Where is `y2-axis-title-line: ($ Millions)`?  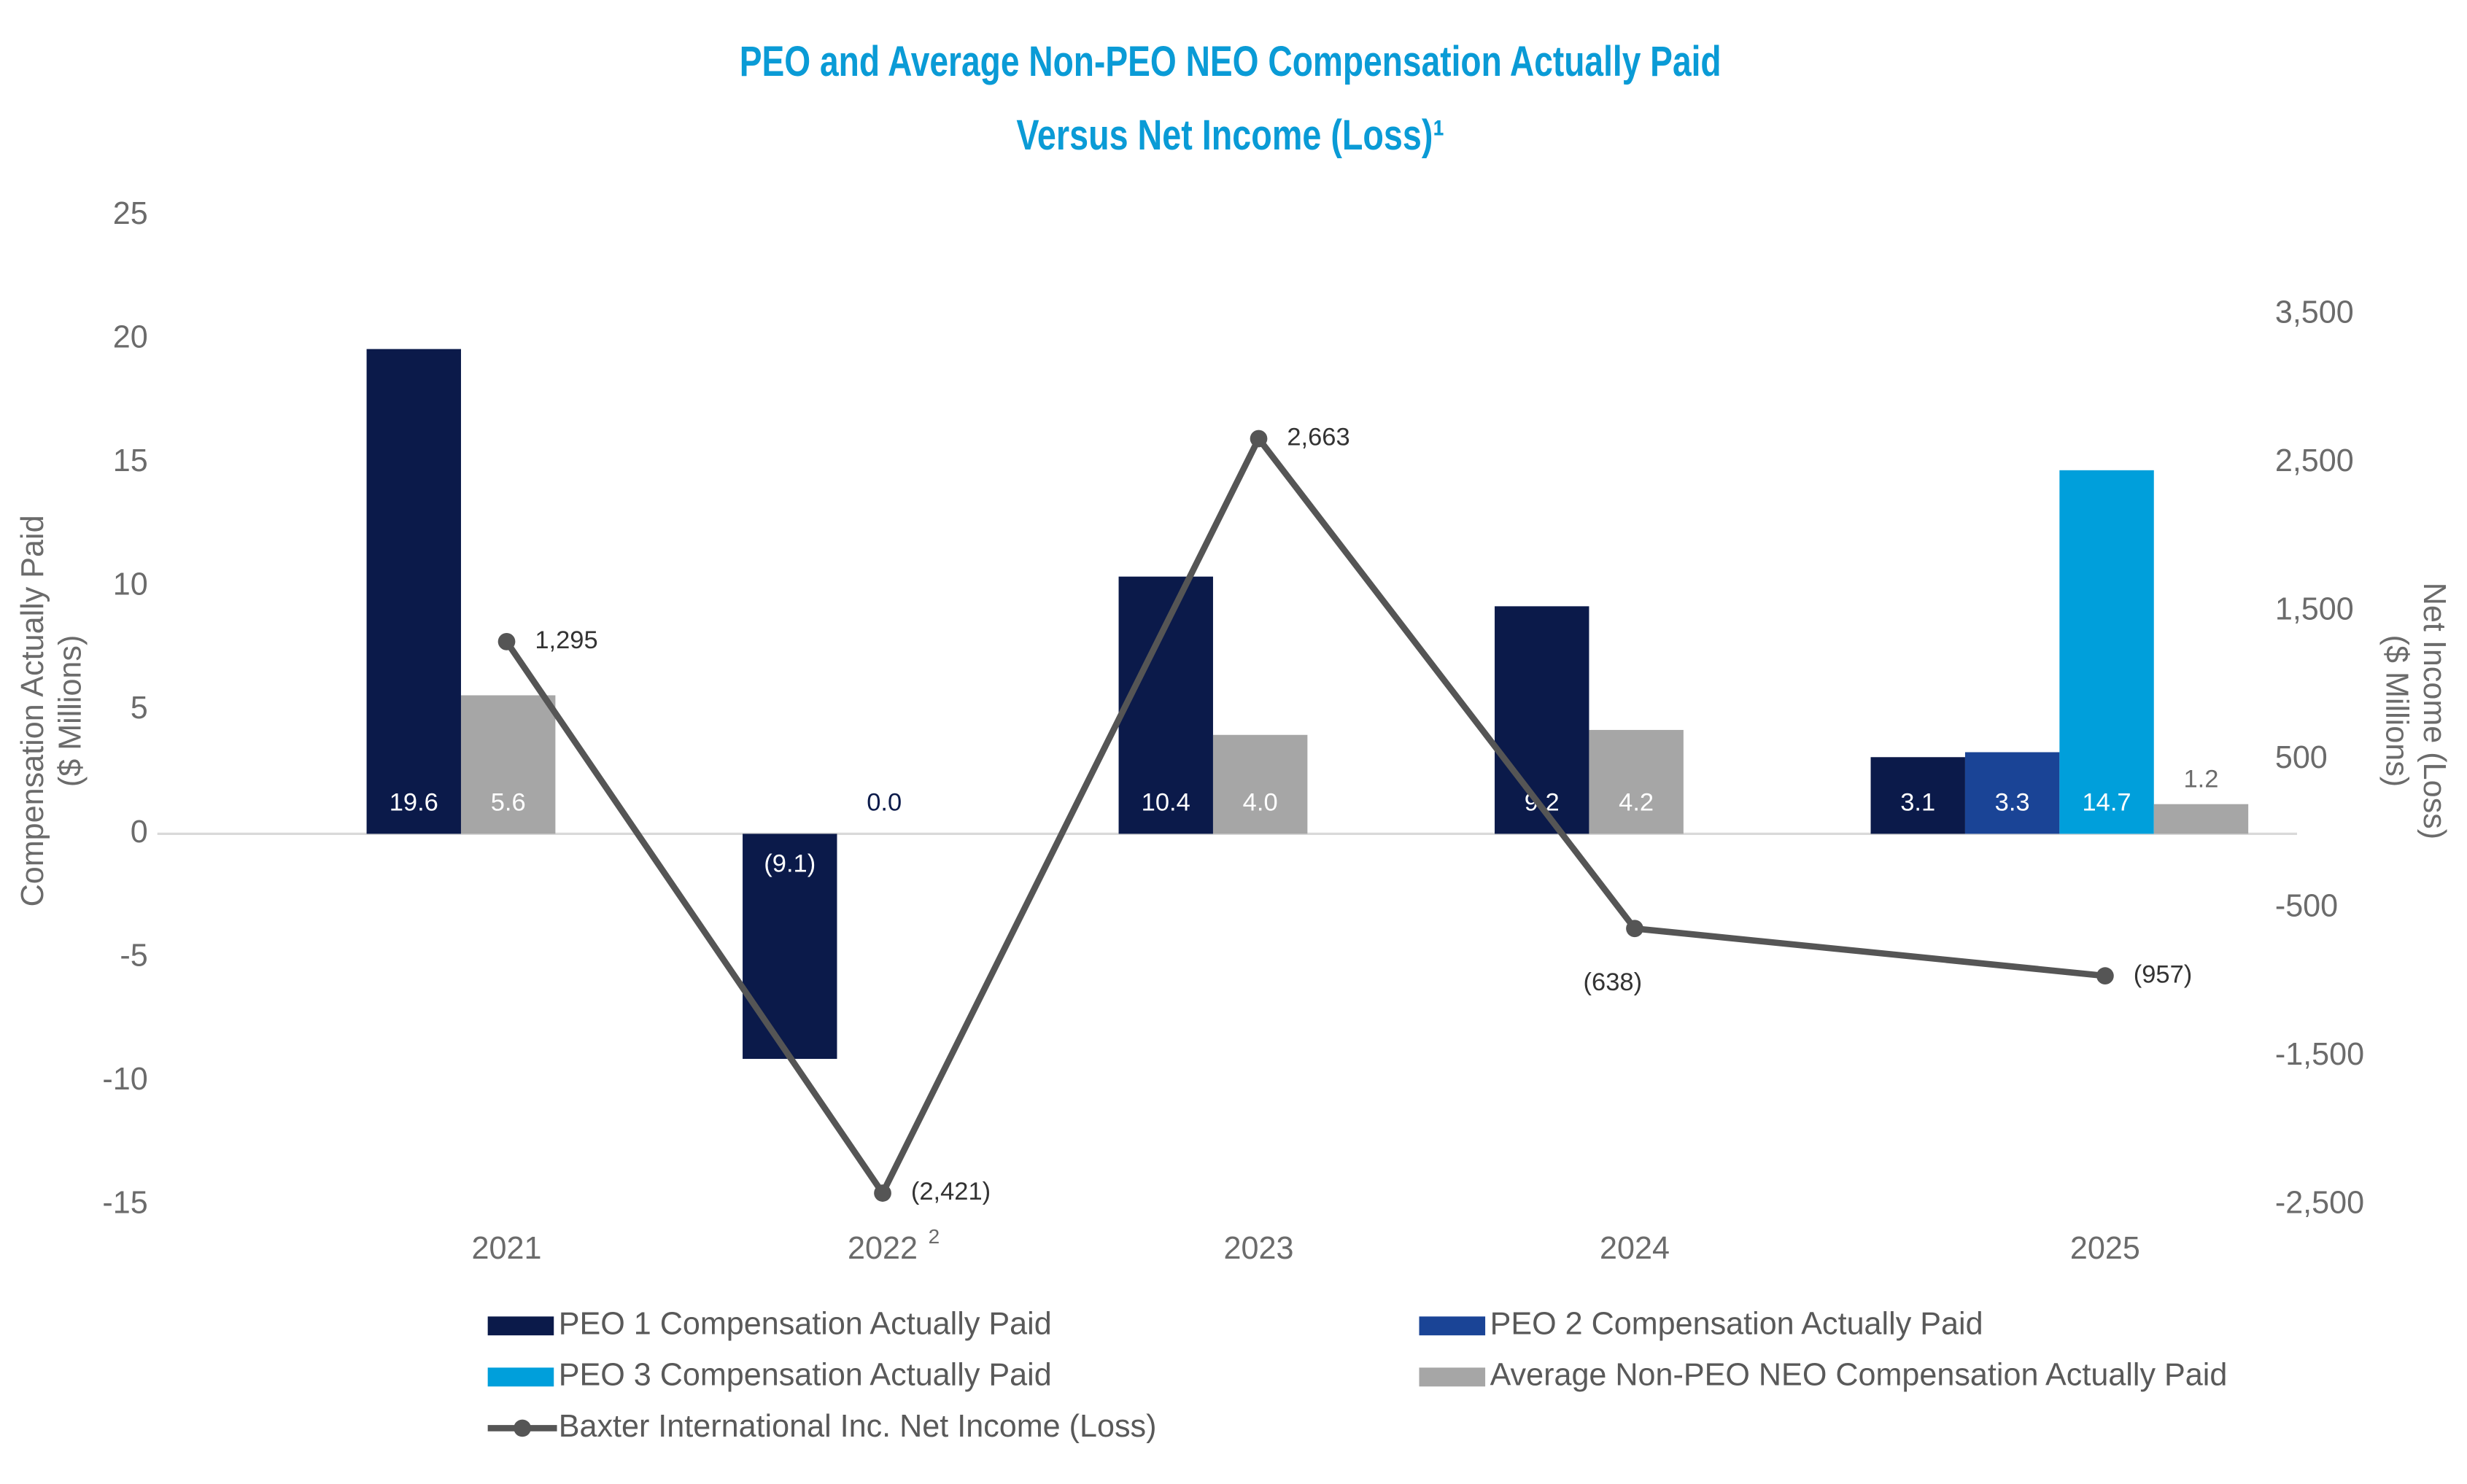
y2-axis-title-line: ($ Millions) is located at coordinates (2396, 711).